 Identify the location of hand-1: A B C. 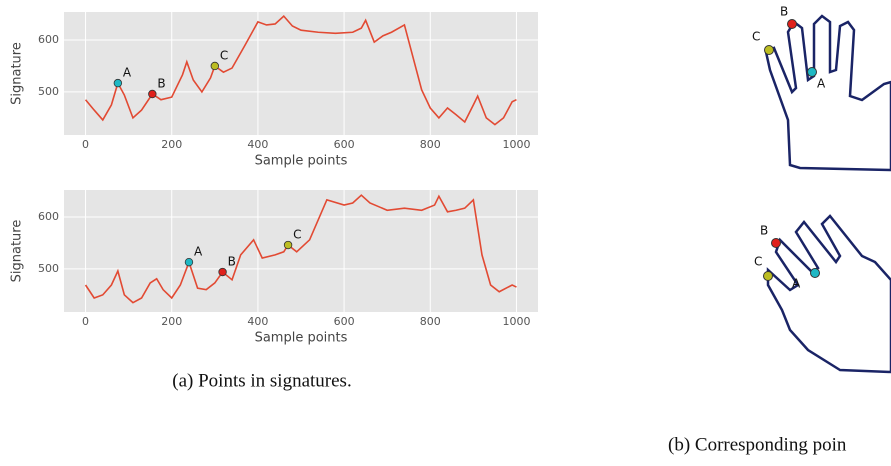
(821, 88).